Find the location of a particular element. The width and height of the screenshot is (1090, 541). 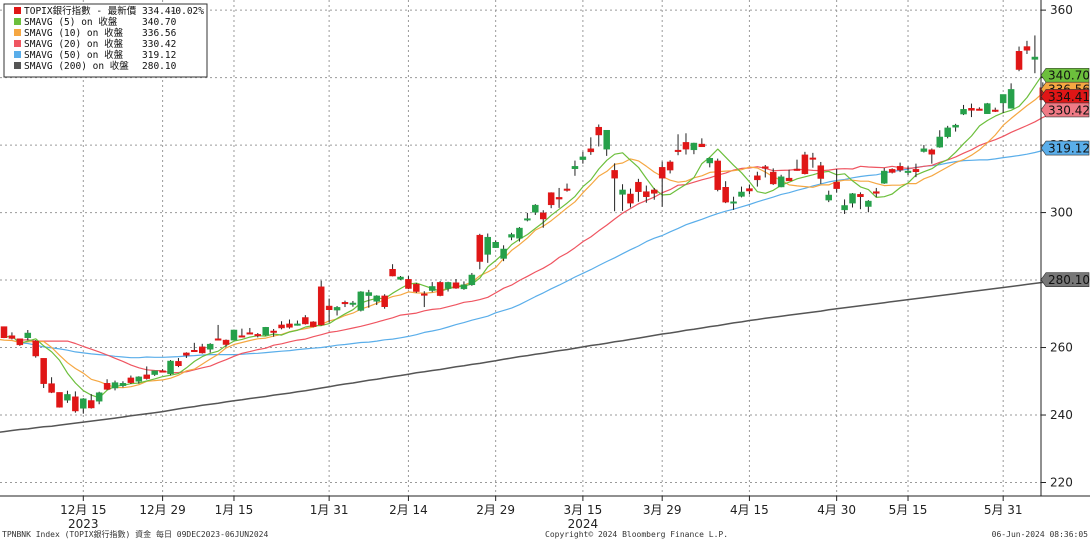

x-tick-label: 3月 15 is located at coordinates (583, 510).